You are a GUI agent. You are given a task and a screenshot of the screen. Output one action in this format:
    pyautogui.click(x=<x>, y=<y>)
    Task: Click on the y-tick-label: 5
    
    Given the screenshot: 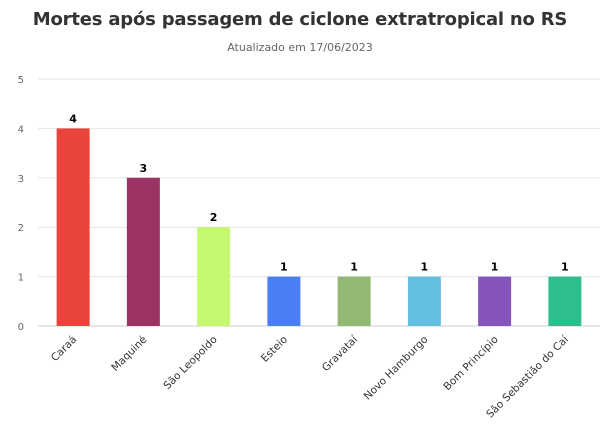 What is the action you would take?
    pyautogui.click(x=21, y=80)
    